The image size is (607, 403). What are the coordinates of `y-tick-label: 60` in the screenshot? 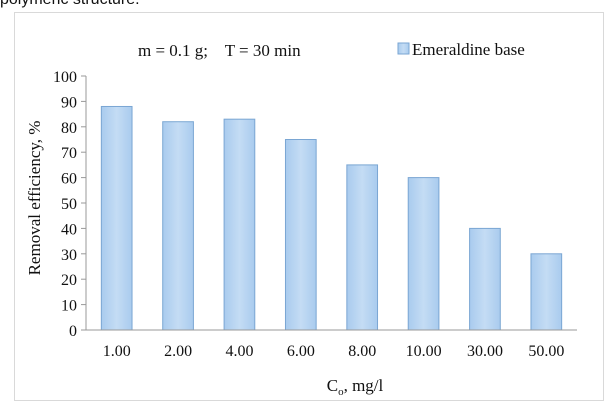 It's located at (69, 179).